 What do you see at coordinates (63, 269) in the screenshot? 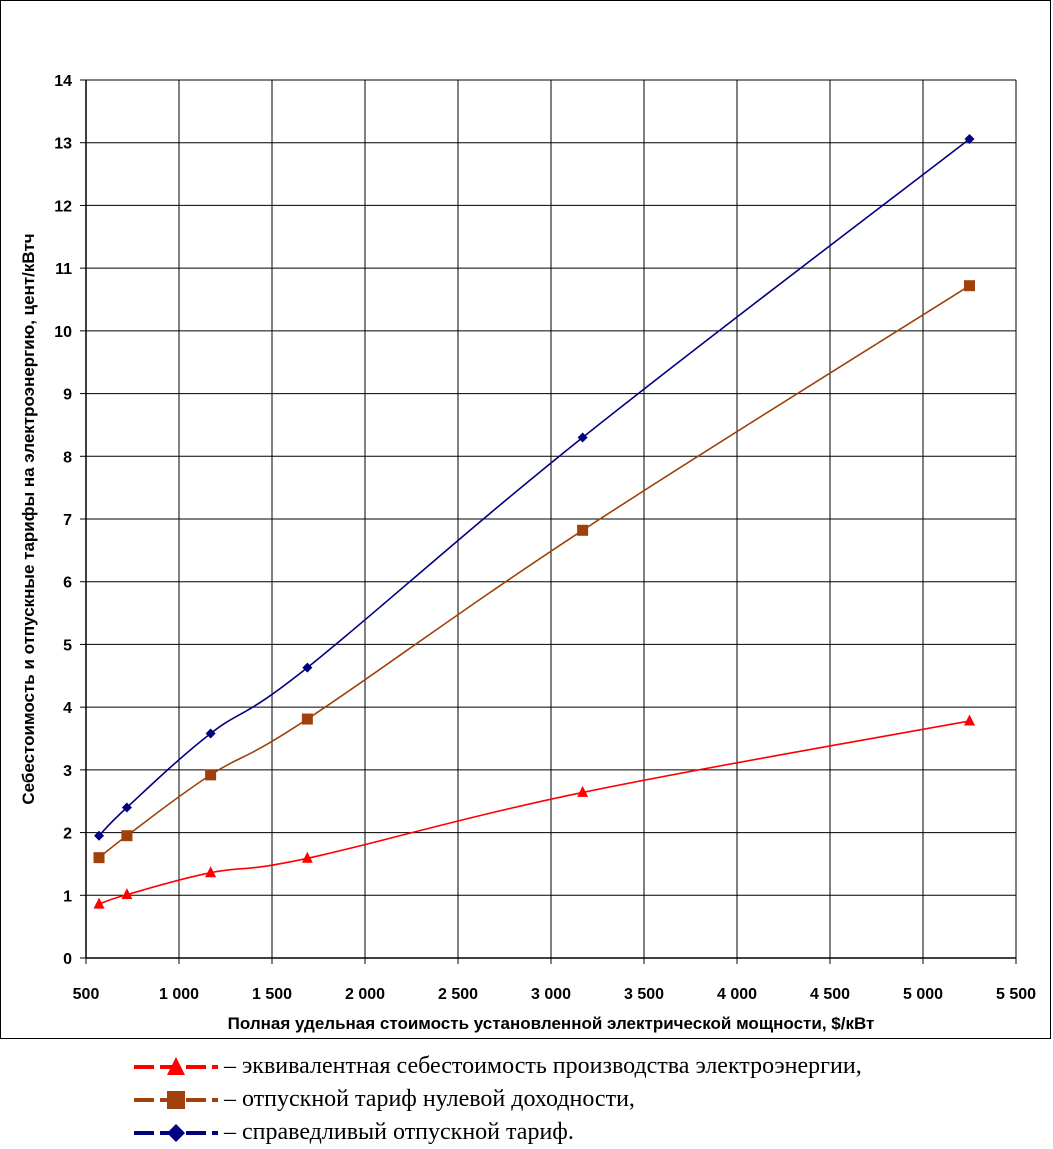
I see `y-tick-label: 11` at bounding box center [63, 269].